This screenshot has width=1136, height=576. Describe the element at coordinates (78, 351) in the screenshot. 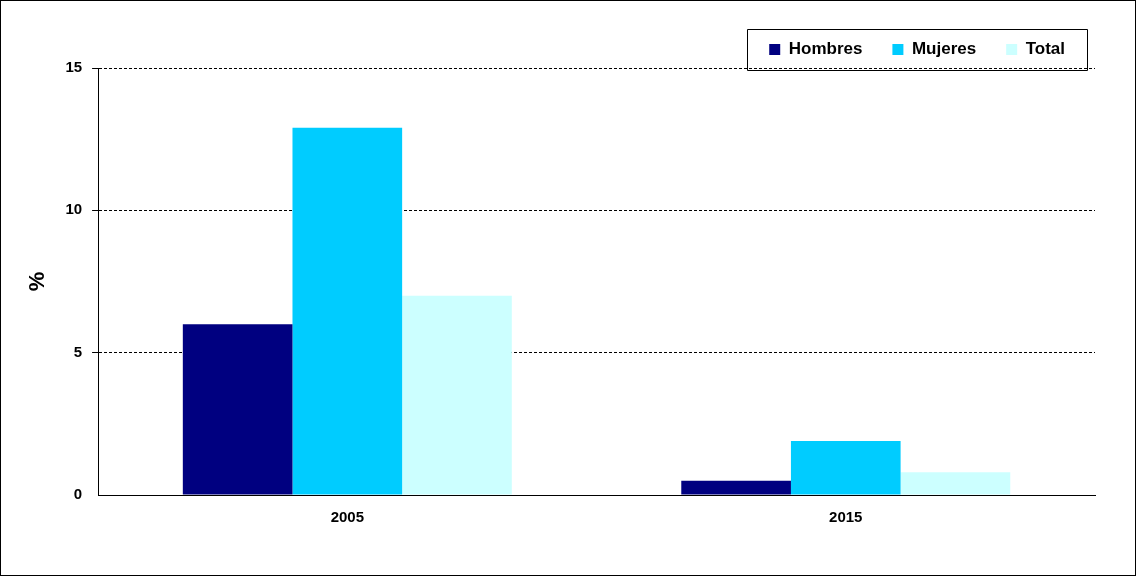

I see `y-tick-label: 5` at that location.